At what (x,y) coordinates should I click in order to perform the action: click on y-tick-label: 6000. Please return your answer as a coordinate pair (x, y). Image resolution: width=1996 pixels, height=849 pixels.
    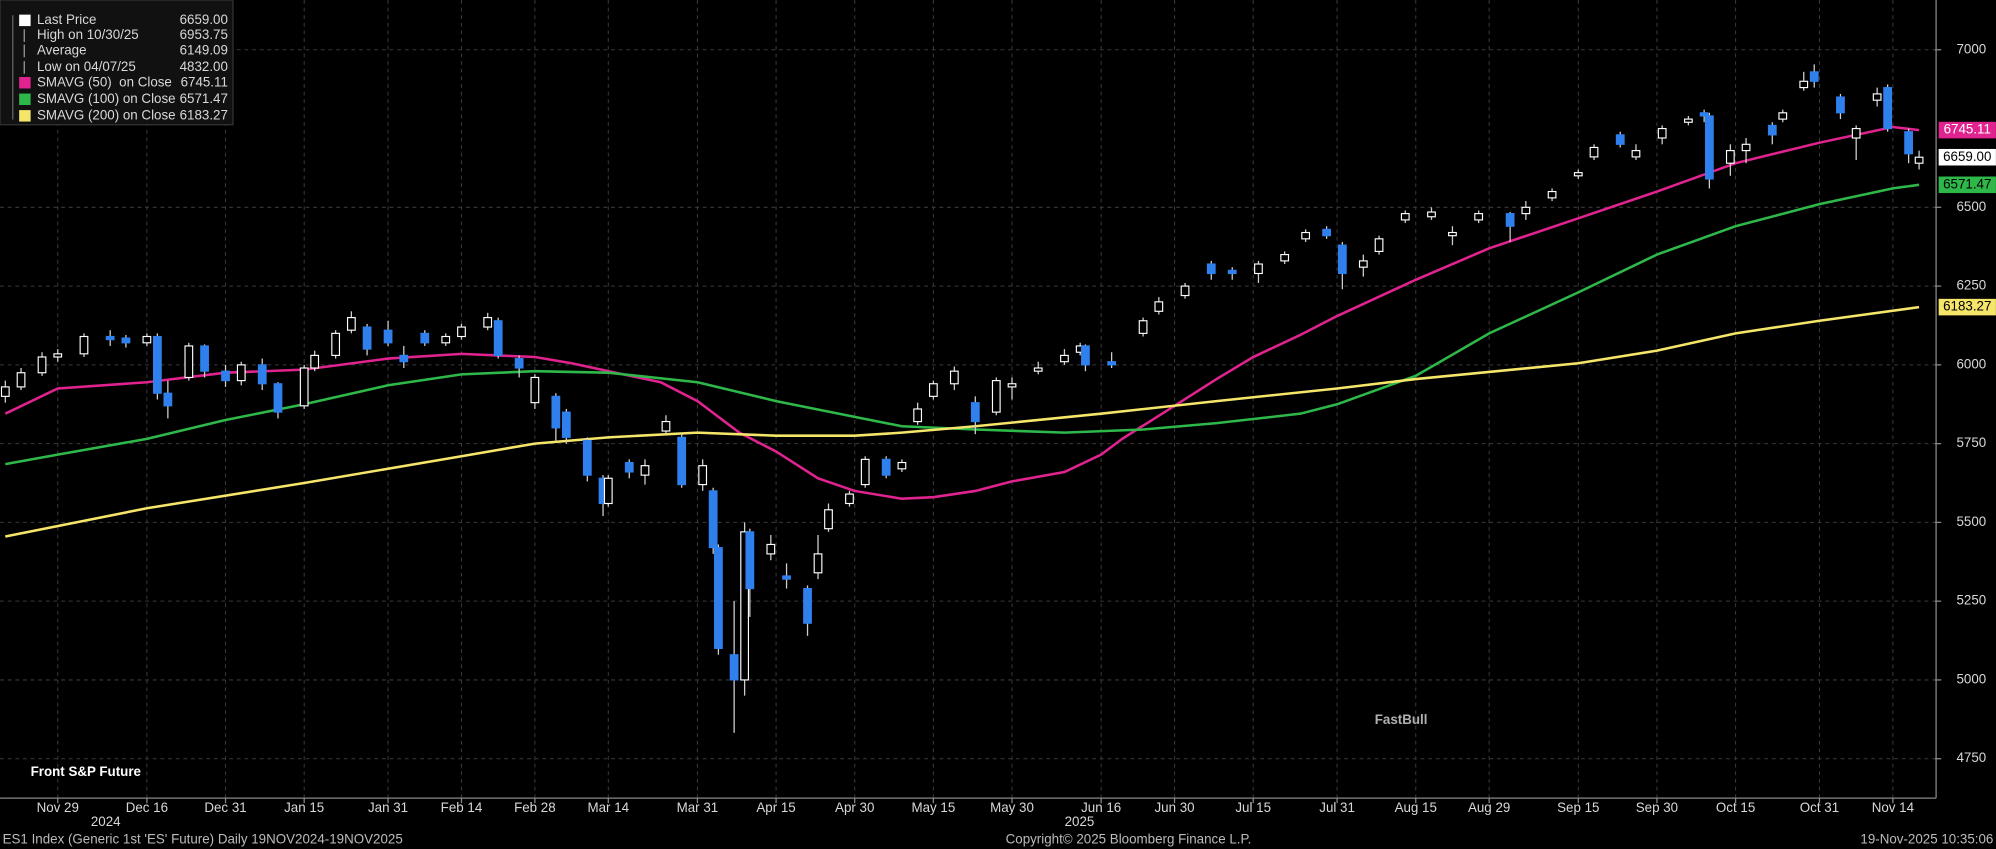
    Looking at the image, I should click on (1971, 363).